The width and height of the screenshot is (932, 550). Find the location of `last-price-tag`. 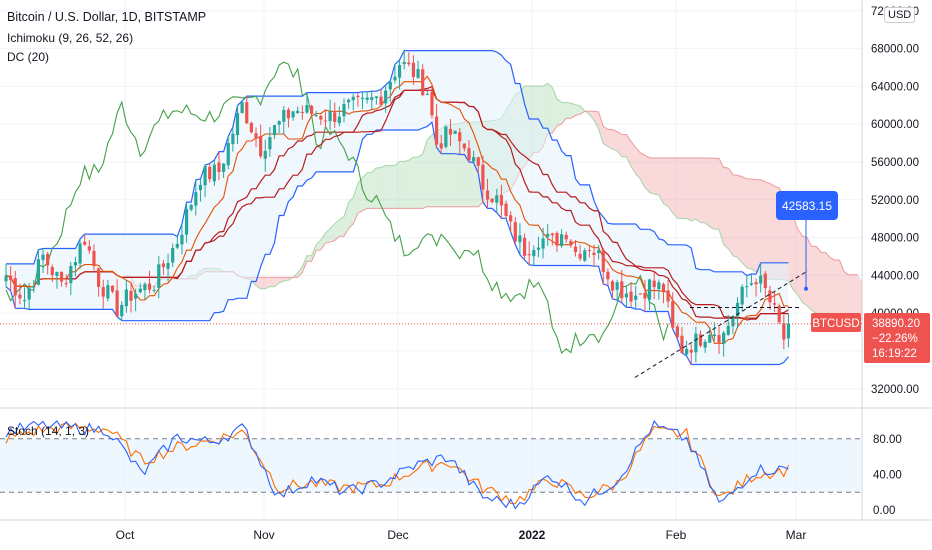

last-price-tag is located at coordinates (897, 338).